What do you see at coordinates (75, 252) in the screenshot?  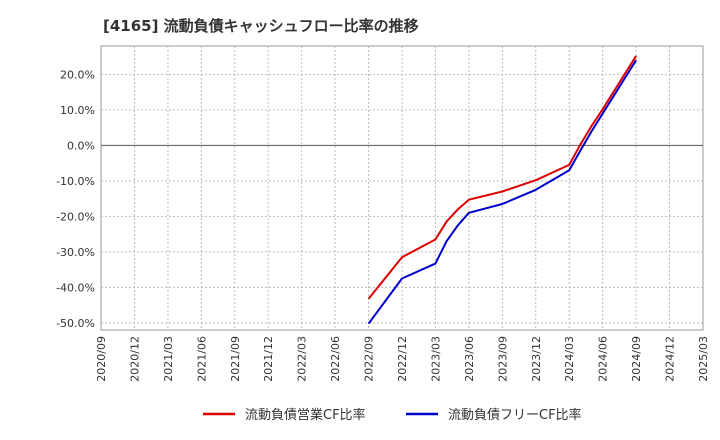 I see `y-tick-label: -30.0%` at bounding box center [75, 252].